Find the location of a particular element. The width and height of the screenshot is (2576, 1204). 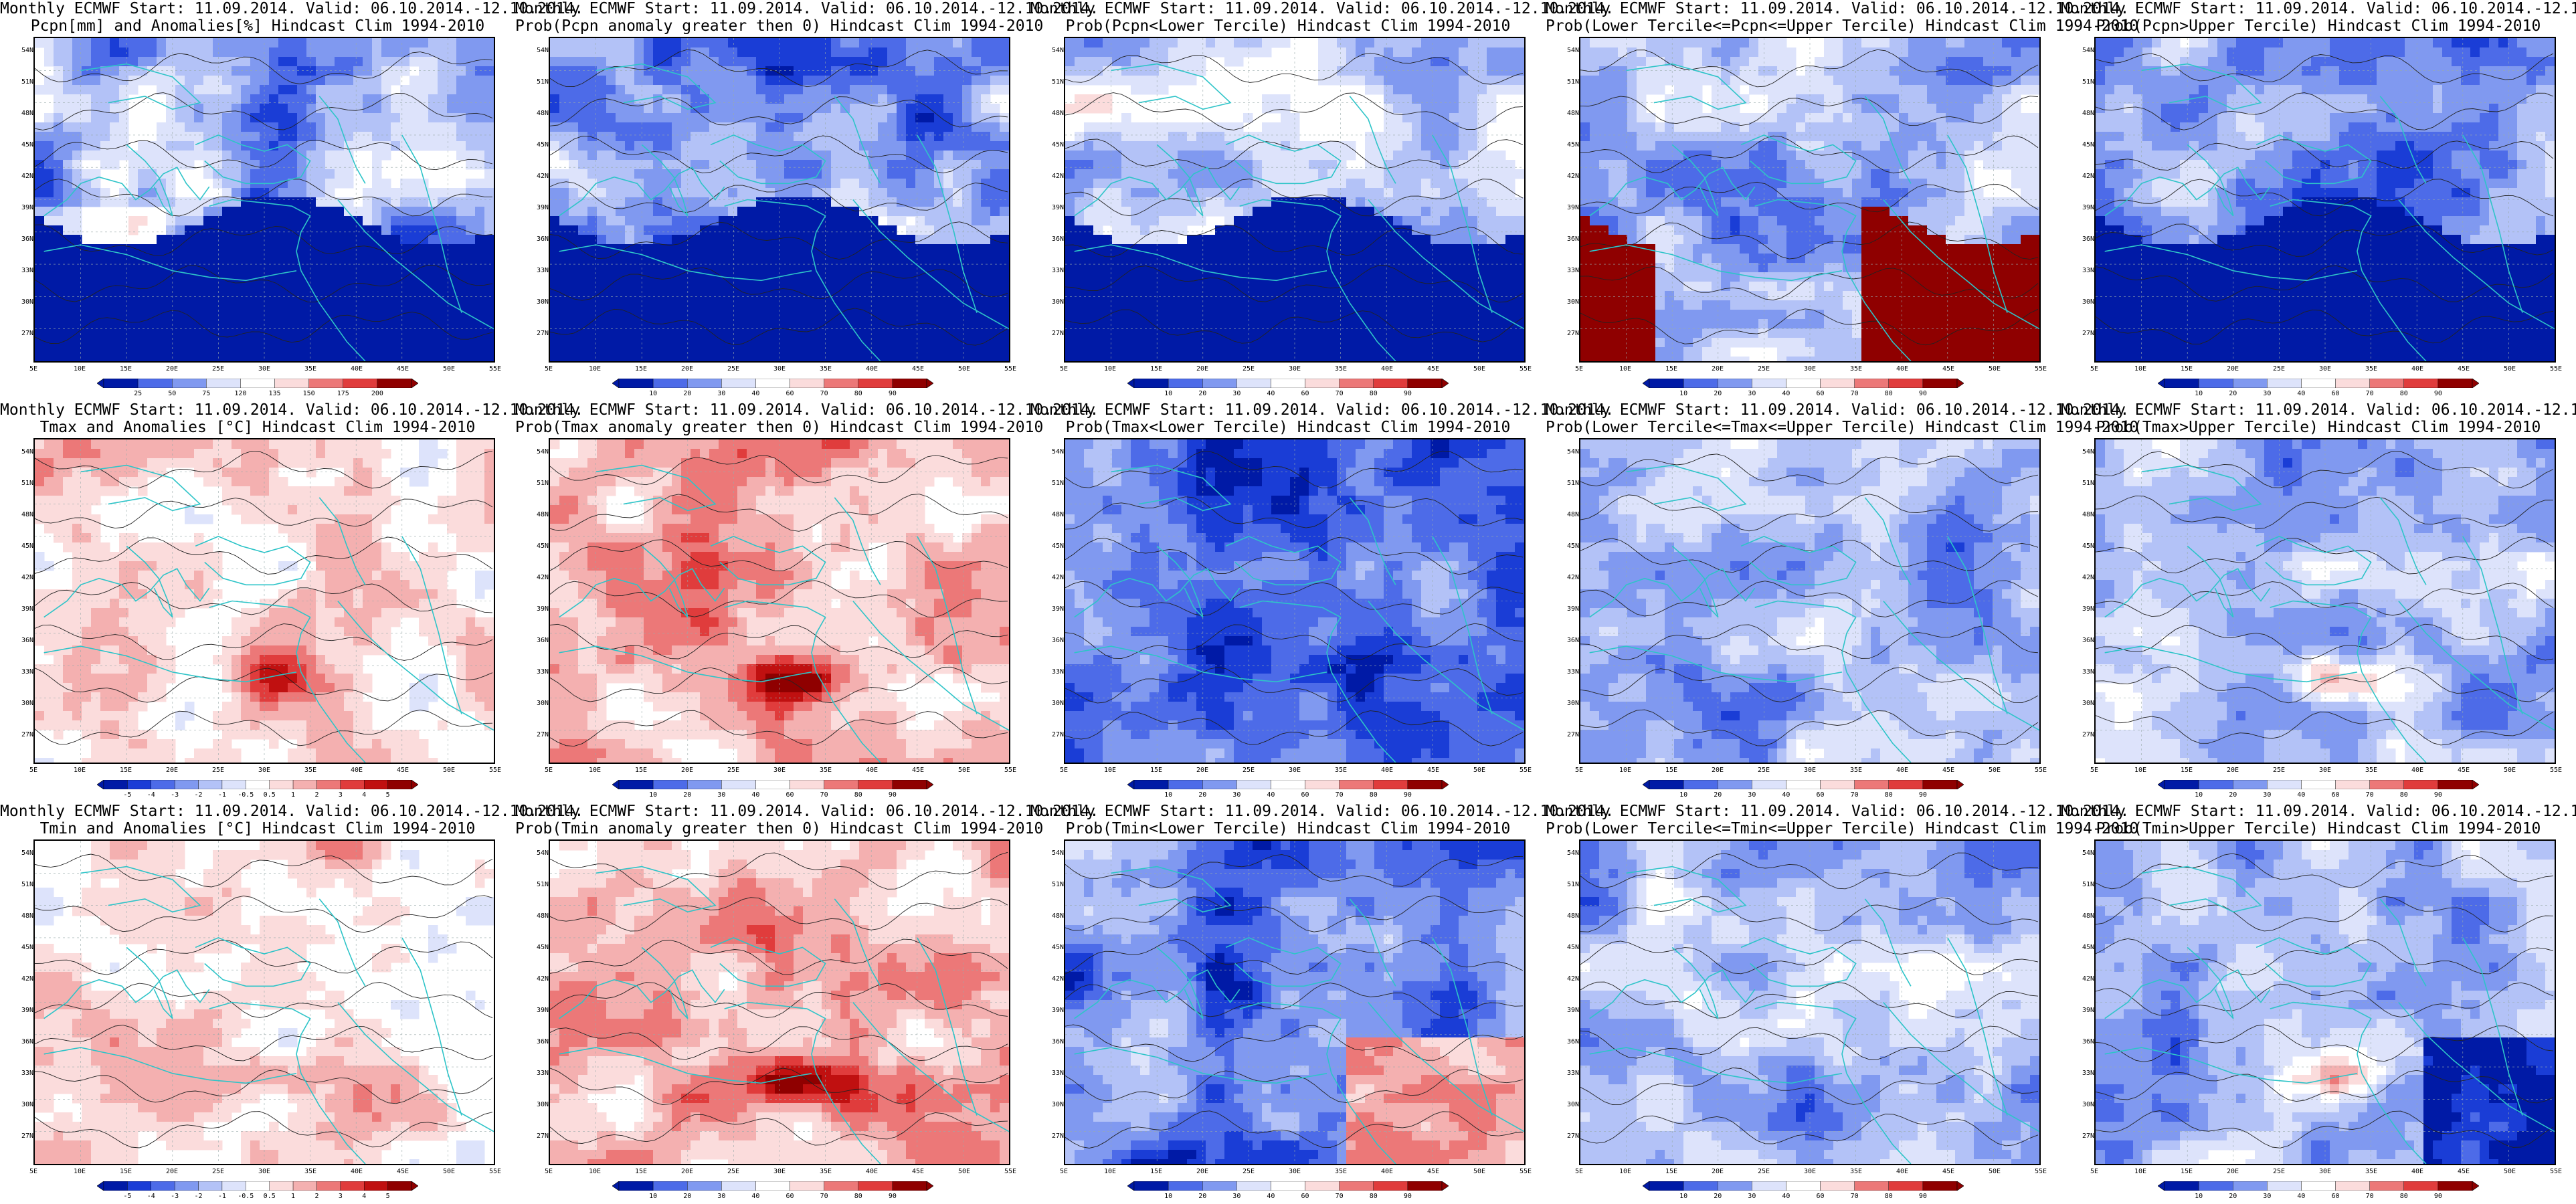

map-field is located at coordinates (1294, 1002).